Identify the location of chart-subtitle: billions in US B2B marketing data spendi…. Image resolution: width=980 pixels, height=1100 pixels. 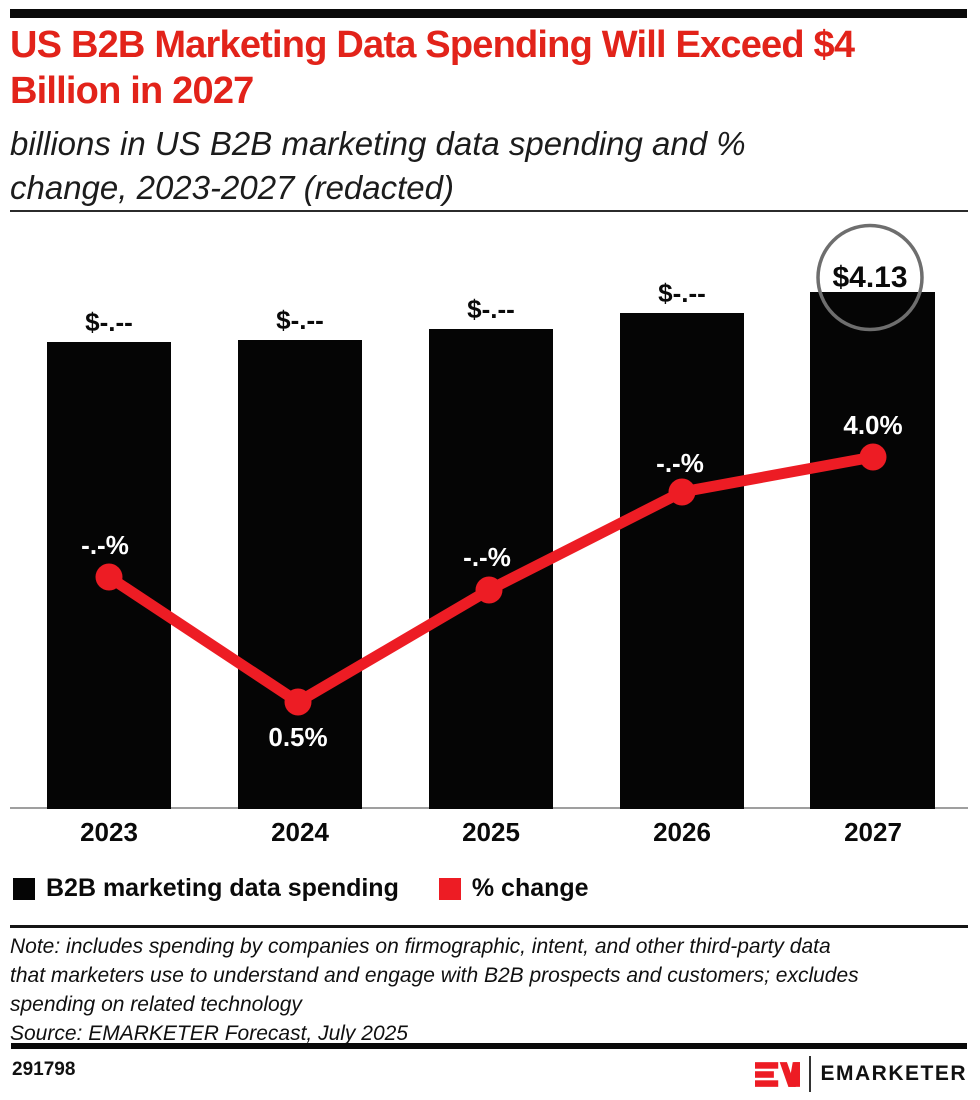
(490, 166).